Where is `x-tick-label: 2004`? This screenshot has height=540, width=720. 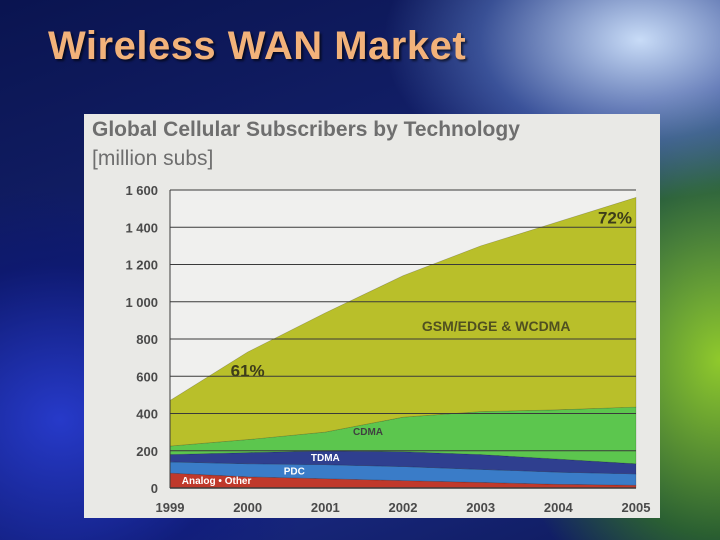
x-tick-label: 2004 is located at coordinates (559, 507).